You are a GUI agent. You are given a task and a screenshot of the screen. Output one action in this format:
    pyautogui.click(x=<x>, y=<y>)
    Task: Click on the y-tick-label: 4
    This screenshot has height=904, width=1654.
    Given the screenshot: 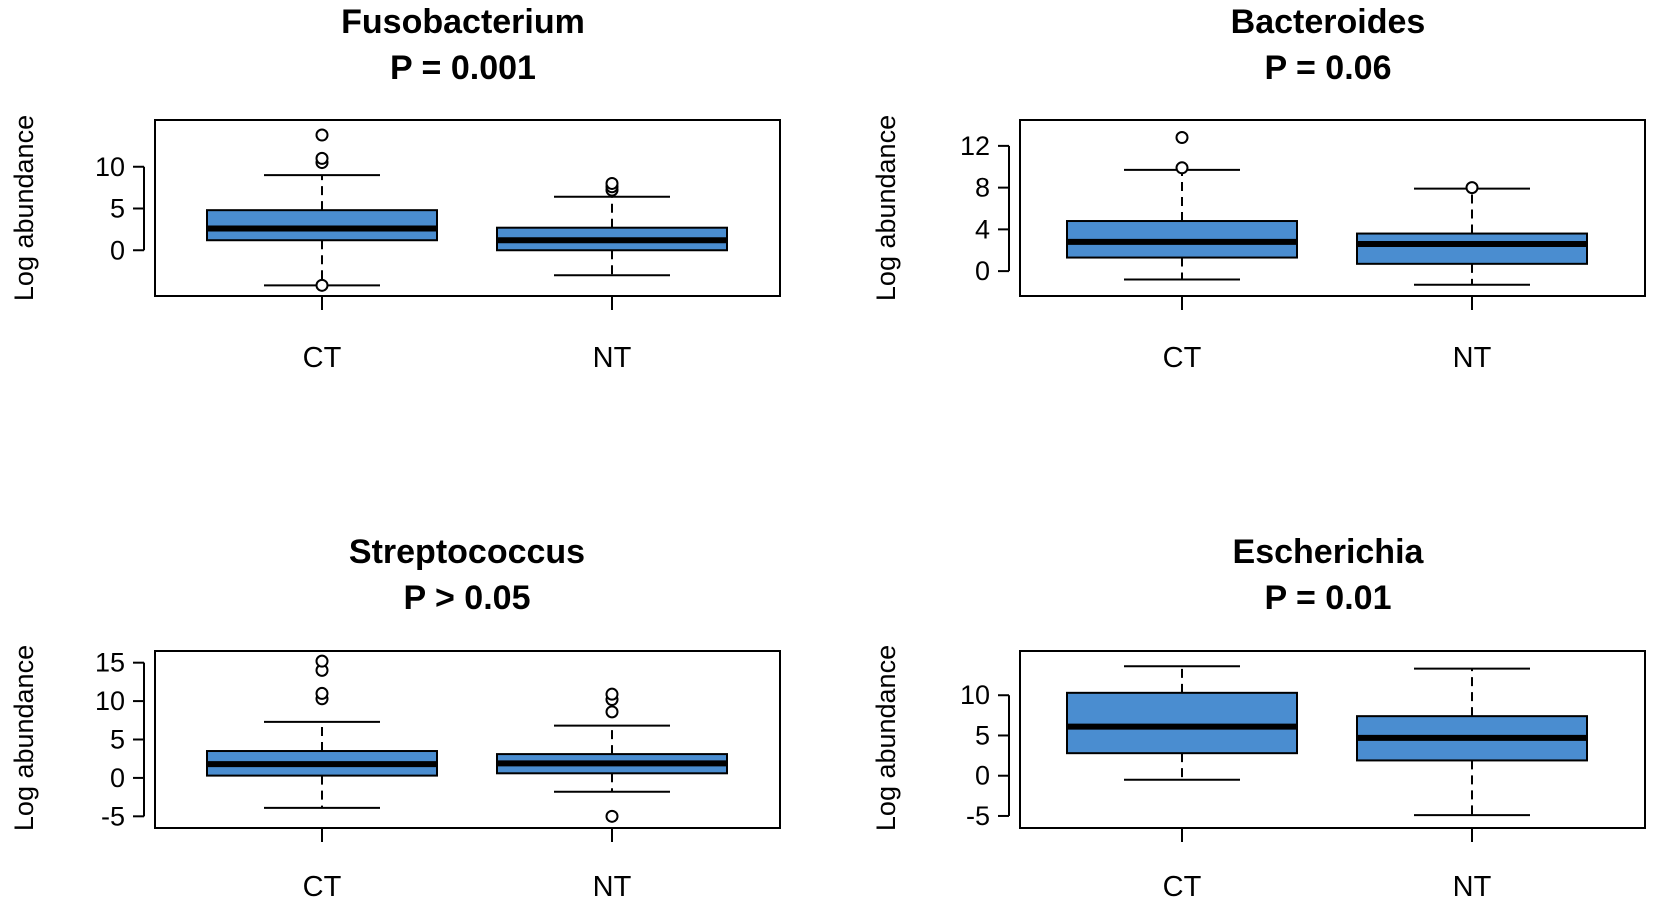 What is the action you would take?
    pyautogui.click(x=982, y=229)
    